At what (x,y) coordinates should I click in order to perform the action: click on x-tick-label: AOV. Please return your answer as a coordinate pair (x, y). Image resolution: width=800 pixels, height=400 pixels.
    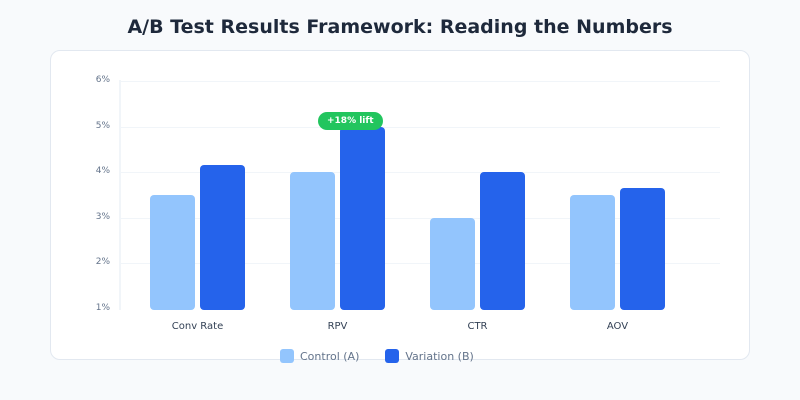
    Looking at the image, I should click on (617, 326).